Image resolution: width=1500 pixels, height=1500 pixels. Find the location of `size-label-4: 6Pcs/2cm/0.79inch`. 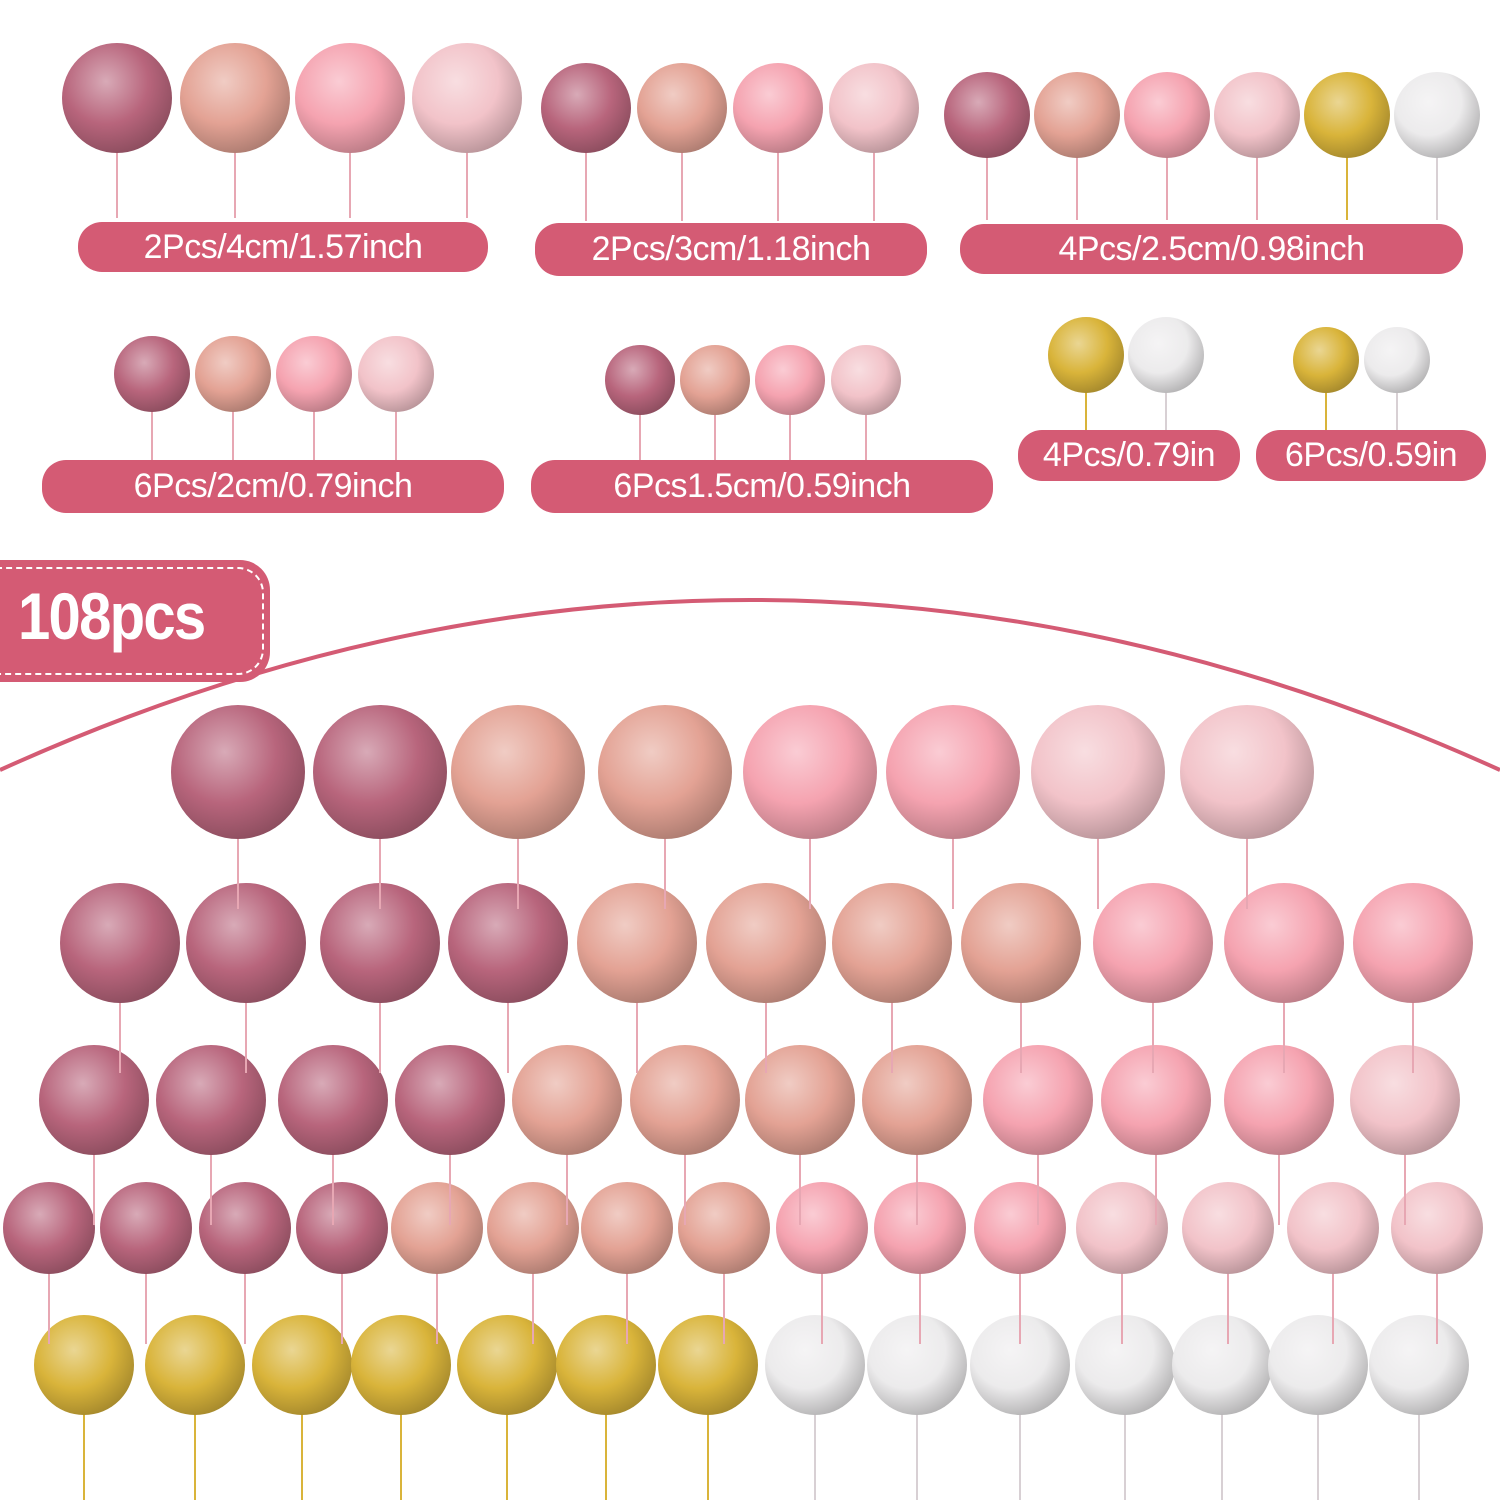

size-label-4: 6Pcs/2cm/0.79inch is located at coordinates (273, 486).